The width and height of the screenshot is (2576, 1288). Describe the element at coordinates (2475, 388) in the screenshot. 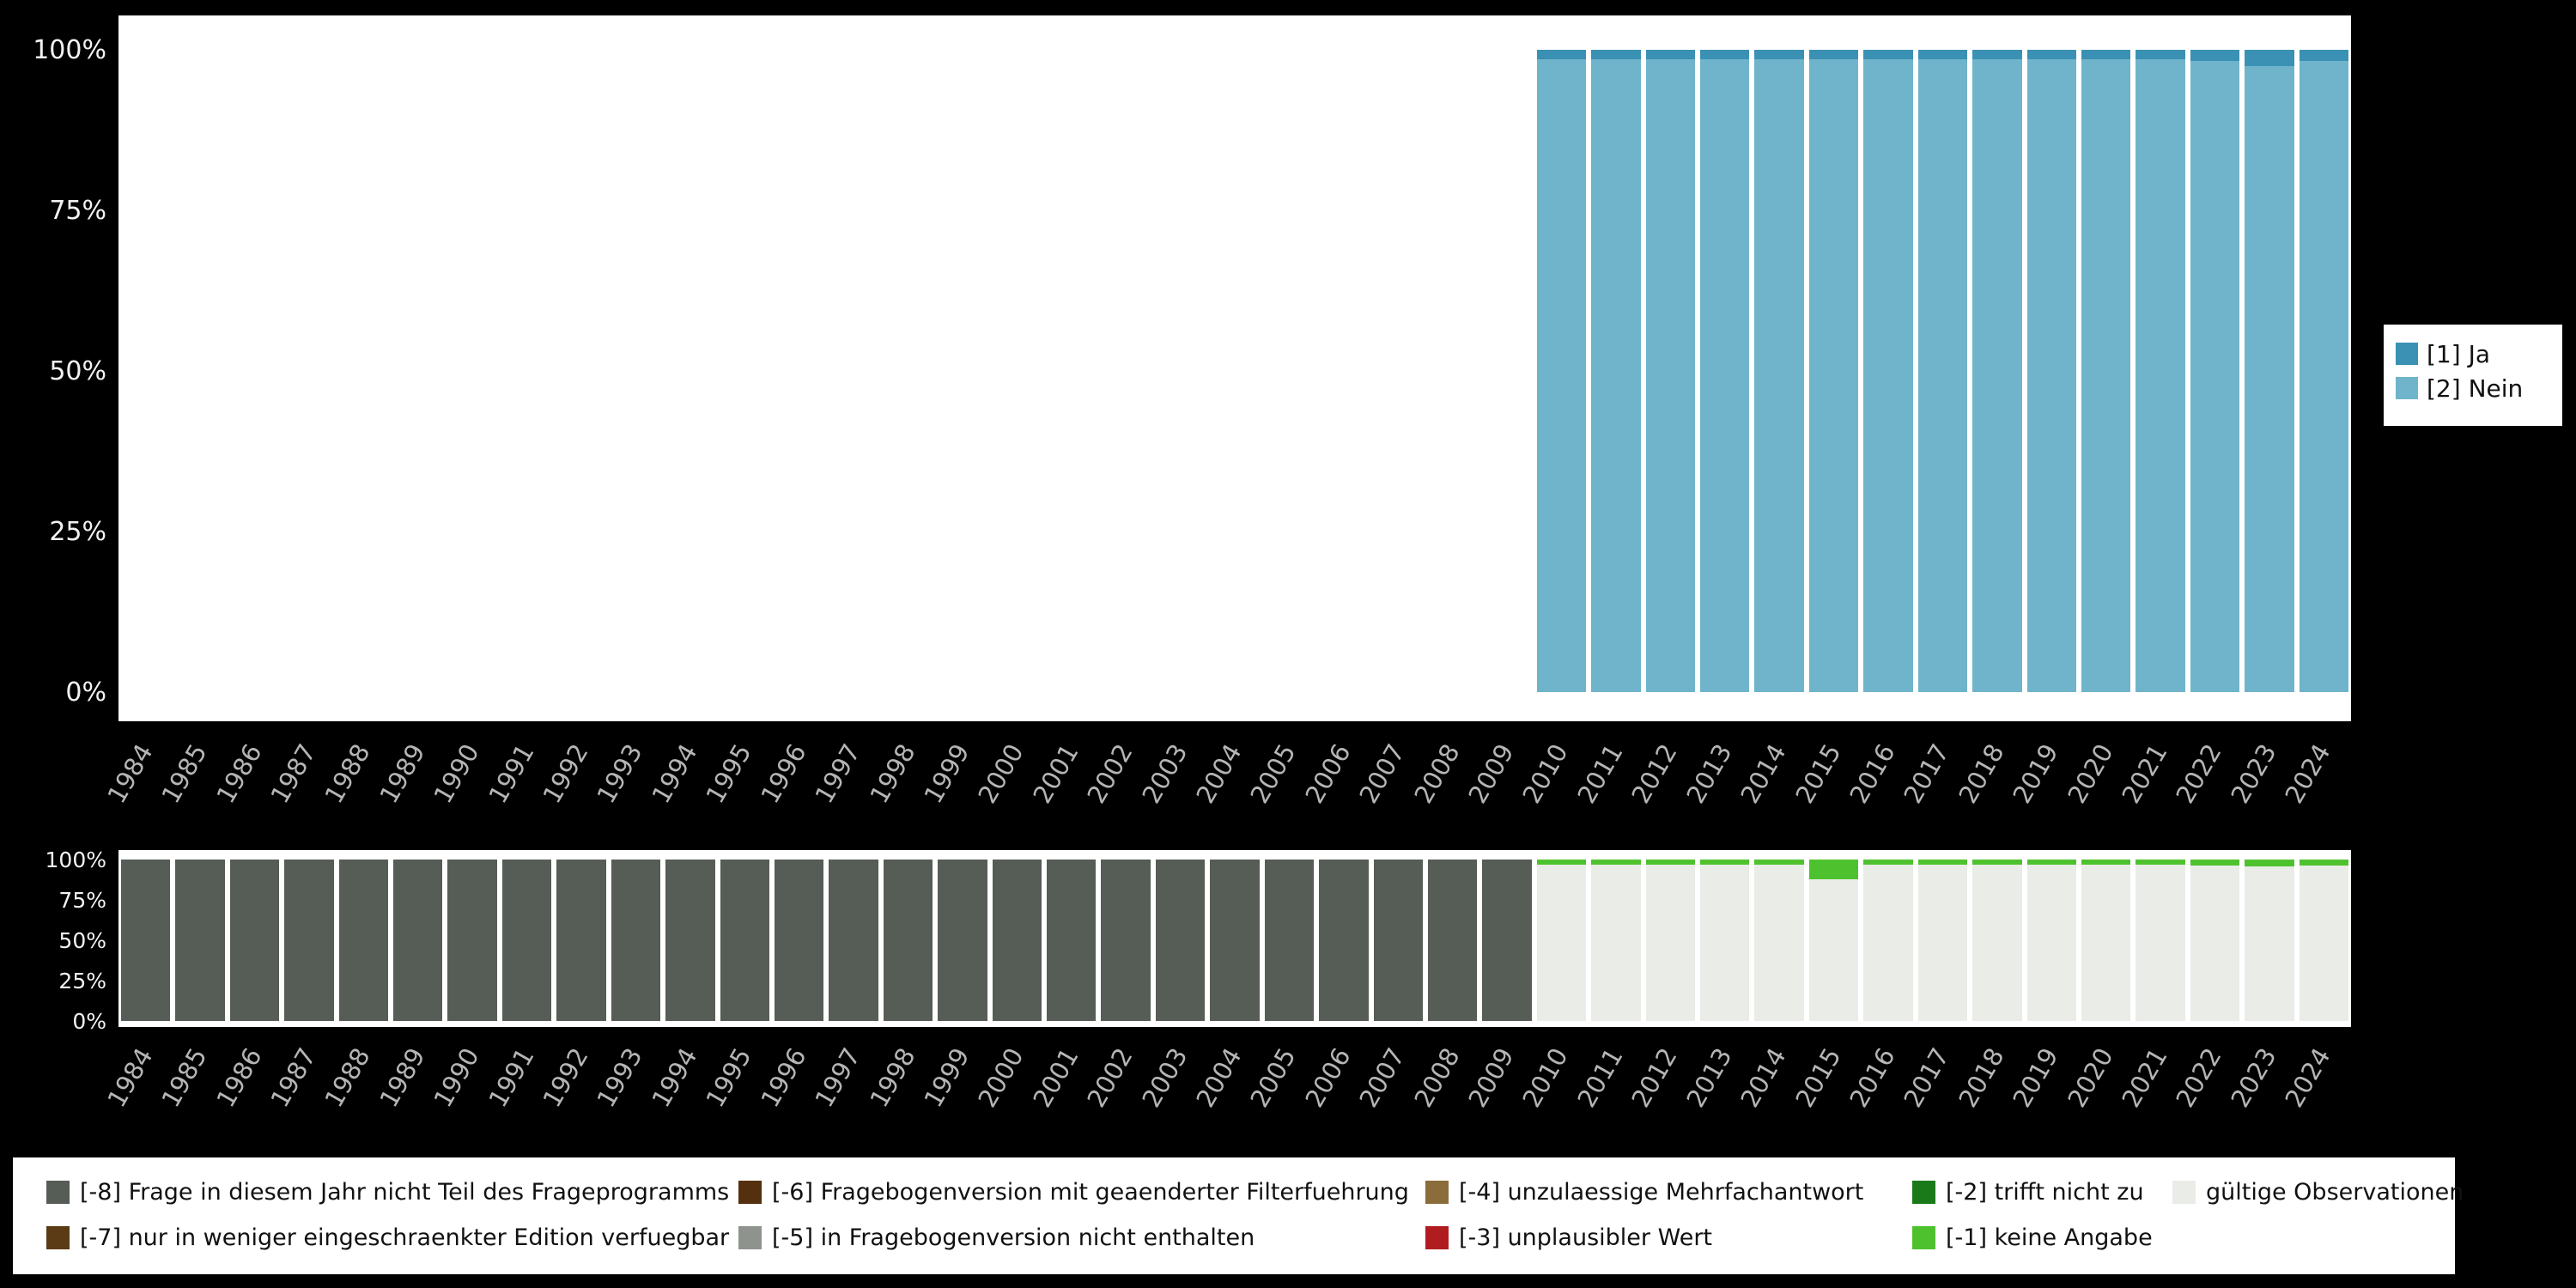

I see `legend-label: [2] Nein` at that location.